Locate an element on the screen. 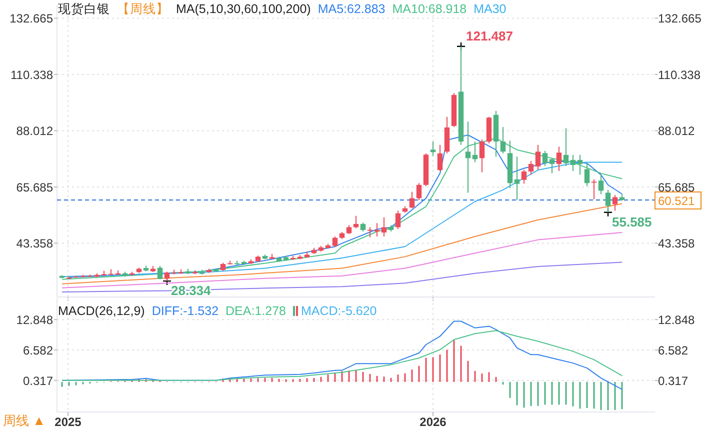  y-tick-label: 6.582 is located at coordinates (38, 350).